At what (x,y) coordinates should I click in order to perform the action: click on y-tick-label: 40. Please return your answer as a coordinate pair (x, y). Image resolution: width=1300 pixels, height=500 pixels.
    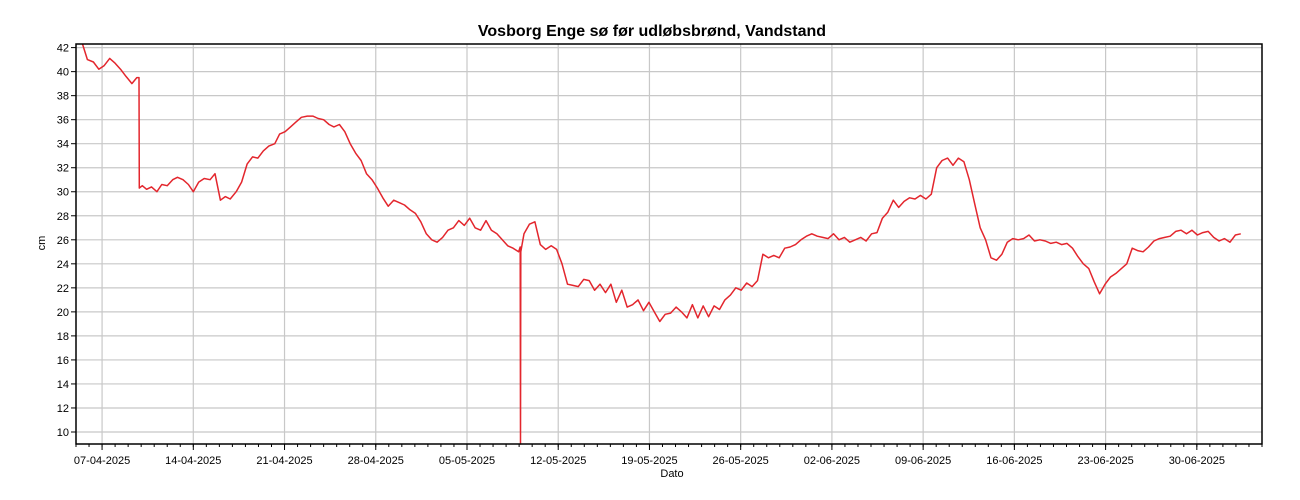
    Looking at the image, I should click on (63, 73).